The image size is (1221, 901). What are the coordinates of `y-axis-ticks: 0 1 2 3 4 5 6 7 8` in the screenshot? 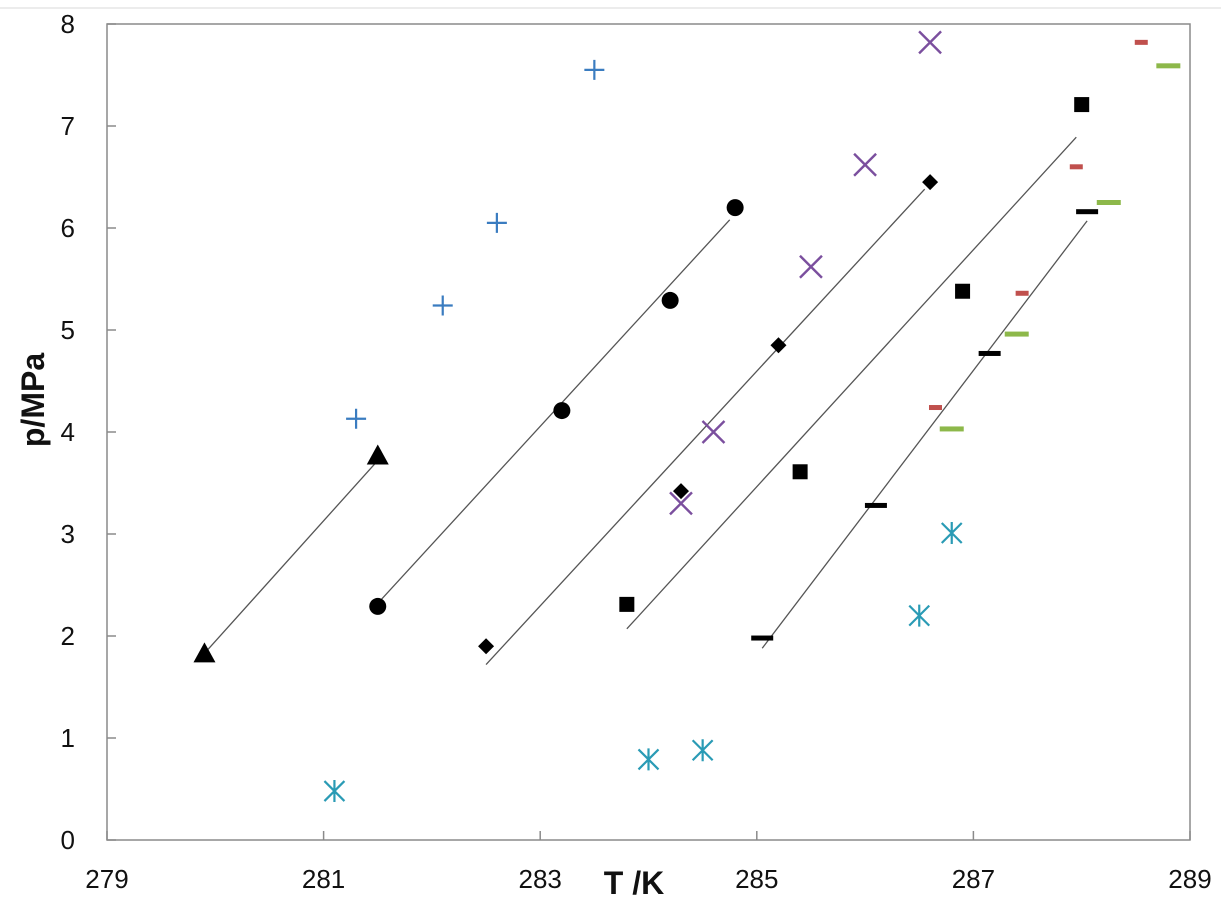 It's located at (88, 432).